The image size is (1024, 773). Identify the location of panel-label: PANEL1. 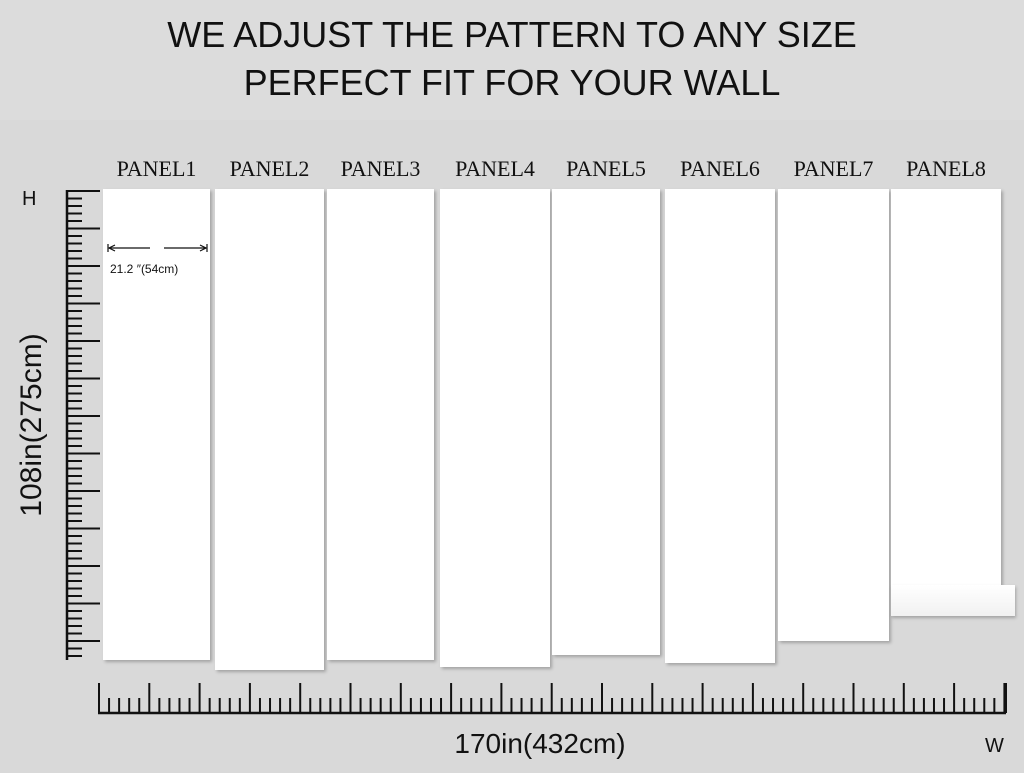
(156, 168).